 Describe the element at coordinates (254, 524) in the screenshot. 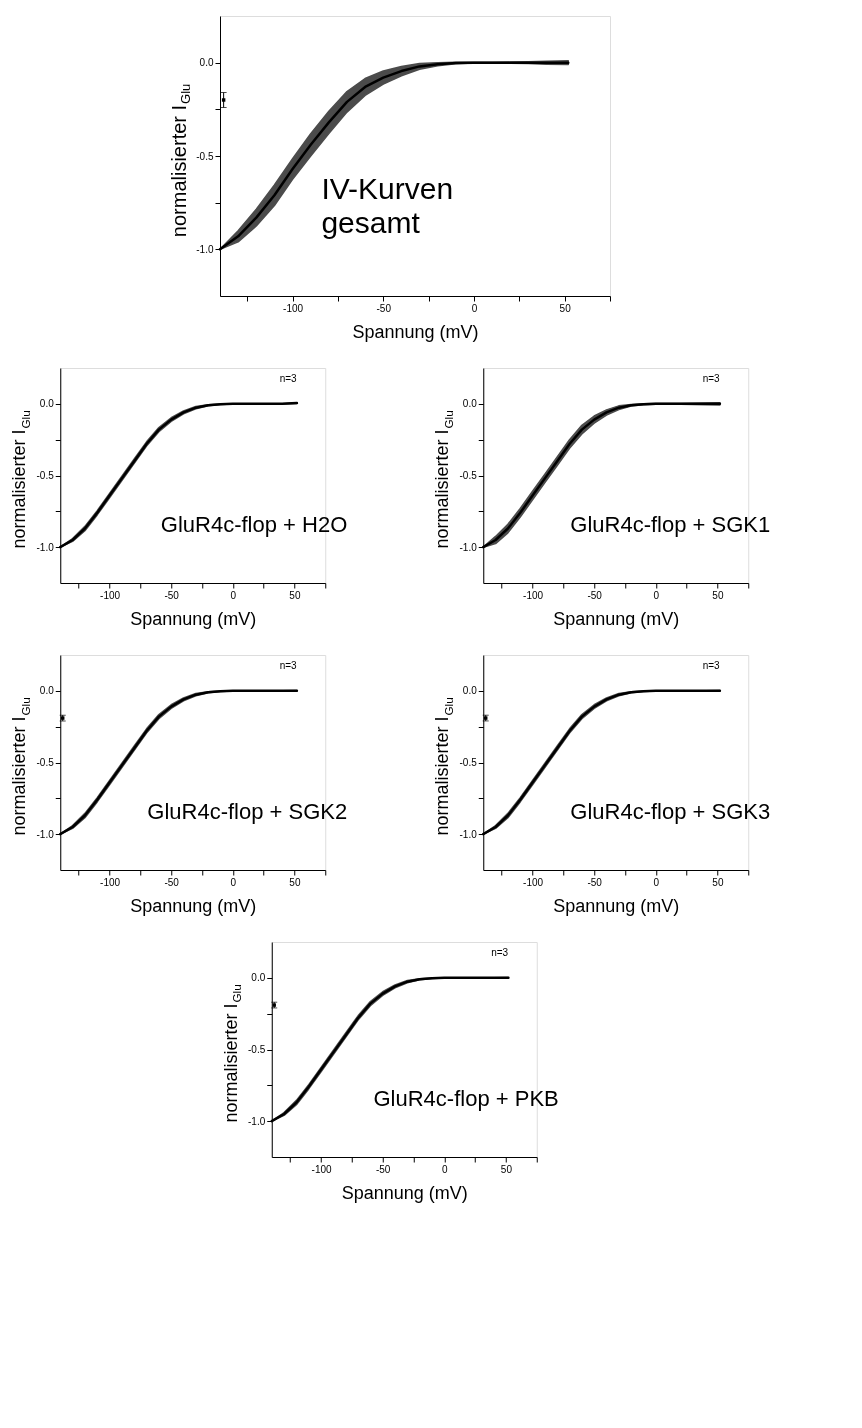

I see `annotation: GluR4c-flop + H2O` at that location.